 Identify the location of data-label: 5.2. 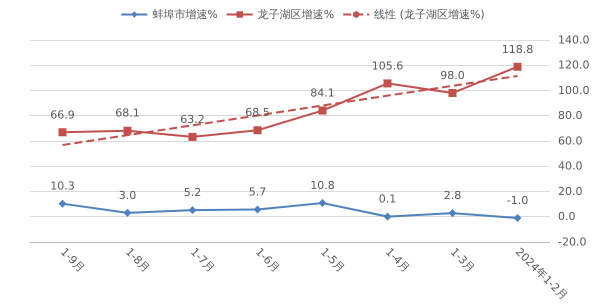
(193, 193).